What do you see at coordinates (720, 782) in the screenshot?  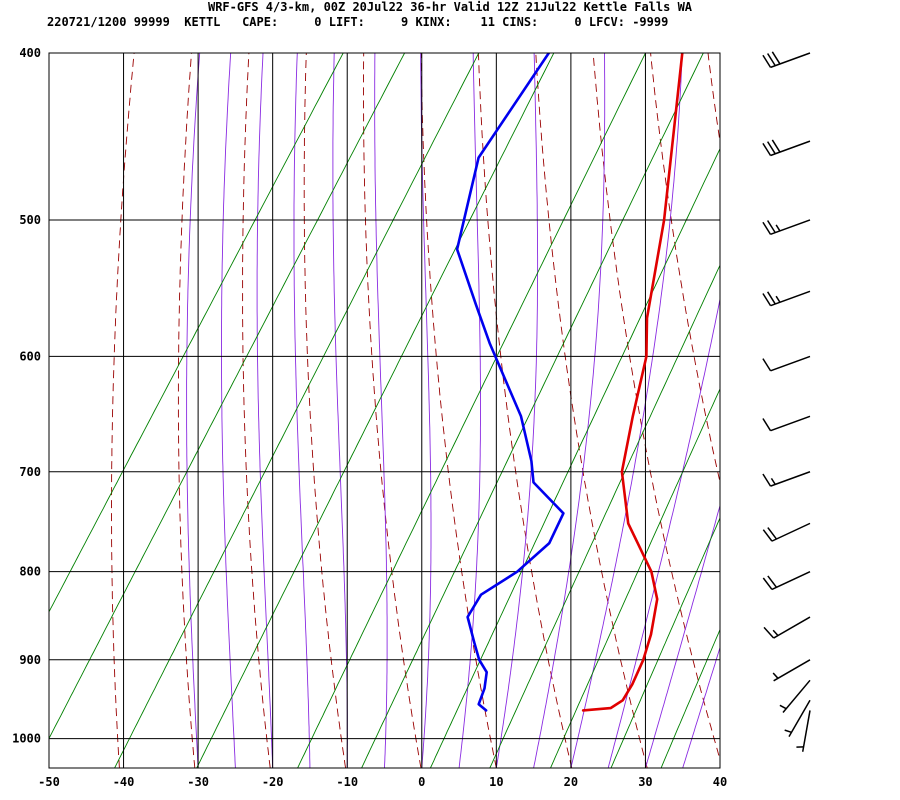 I see `x-tick-label: 40` at bounding box center [720, 782].